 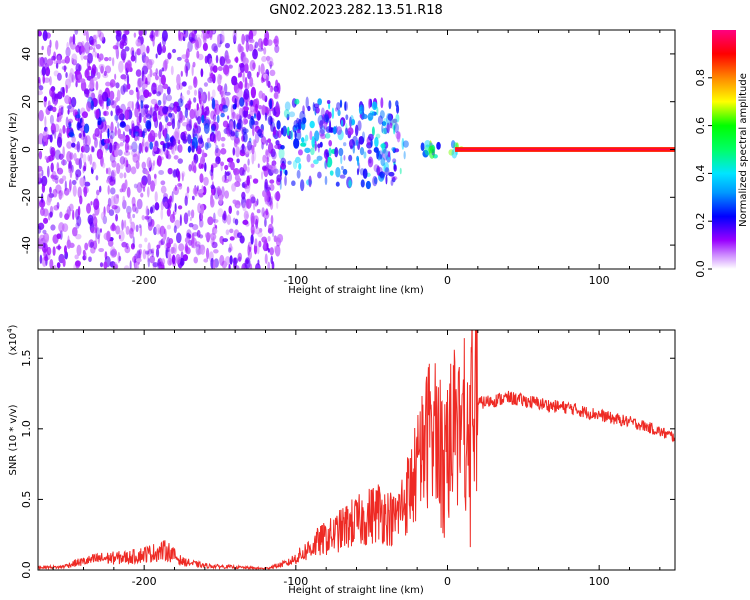 I want to click on snr-xlabel: Height of straight line (km), so click(x=356, y=590).